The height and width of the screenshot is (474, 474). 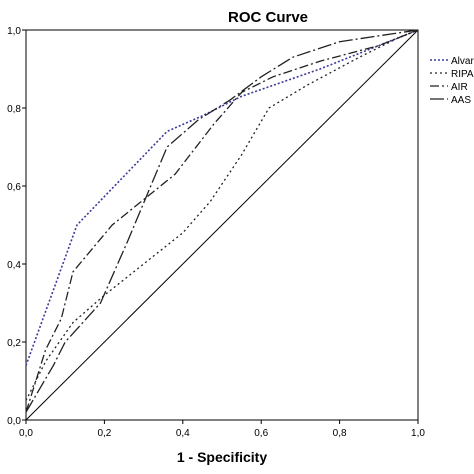 I want to click on legend: Alvar RIPA AIR AAS, so click(x=452, y=81).